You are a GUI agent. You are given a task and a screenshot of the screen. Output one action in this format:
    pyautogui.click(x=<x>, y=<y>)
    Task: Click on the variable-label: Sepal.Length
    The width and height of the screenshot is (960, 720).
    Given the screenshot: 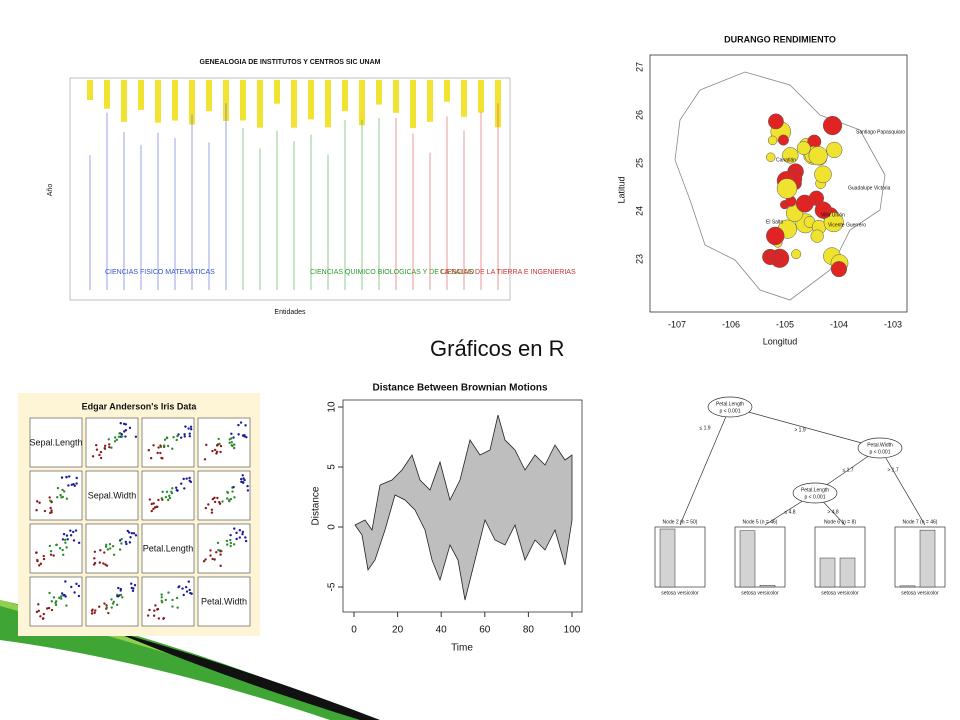 What is the action you would take?
    pyautogui.click(x=55, y=442)
    